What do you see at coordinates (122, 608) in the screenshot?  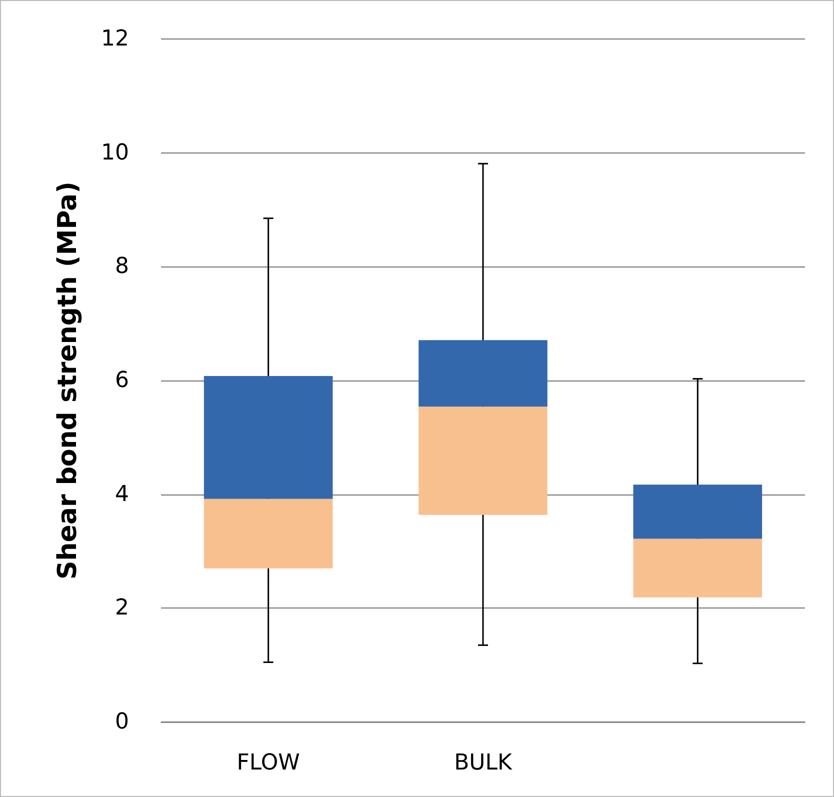 I see `y-tick-label: 2` at bounding box center [122, 608].